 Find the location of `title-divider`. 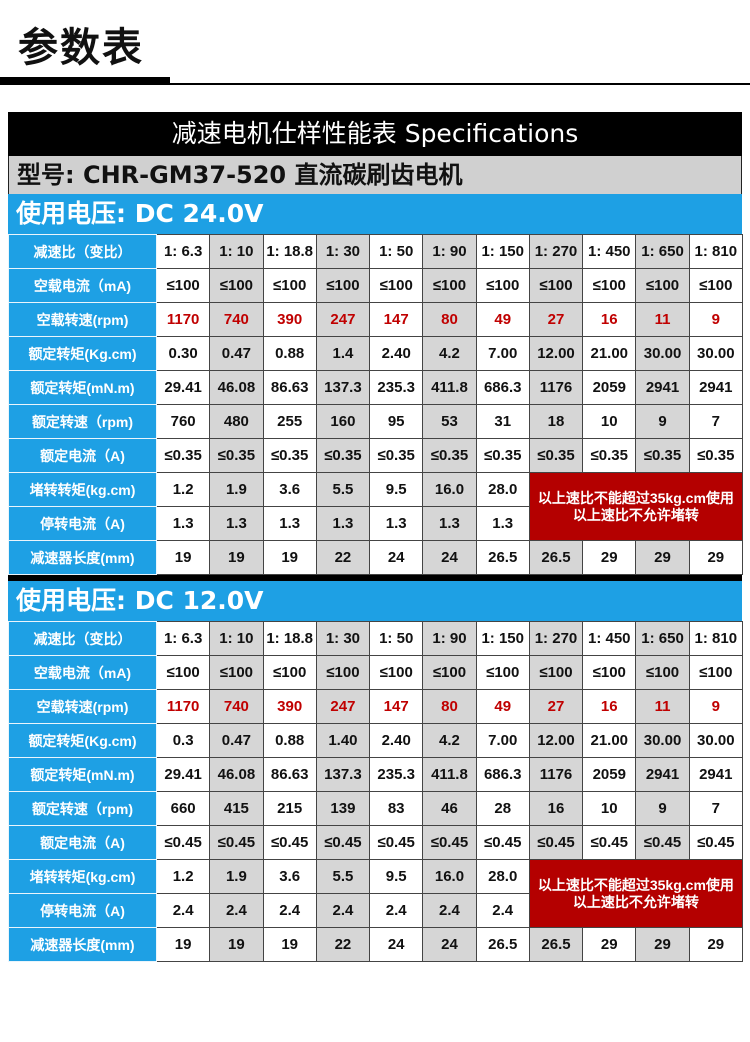

title-divider is located at coordinates (375, 84).